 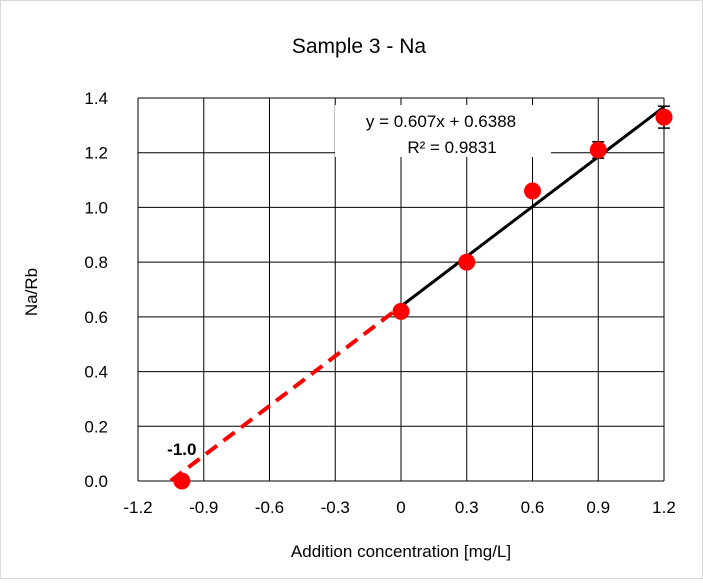 What do you see at coordinates (335, 507) in the screenshot?
I see `x-tick-label: -0.3` at bounding box center [335, 507].